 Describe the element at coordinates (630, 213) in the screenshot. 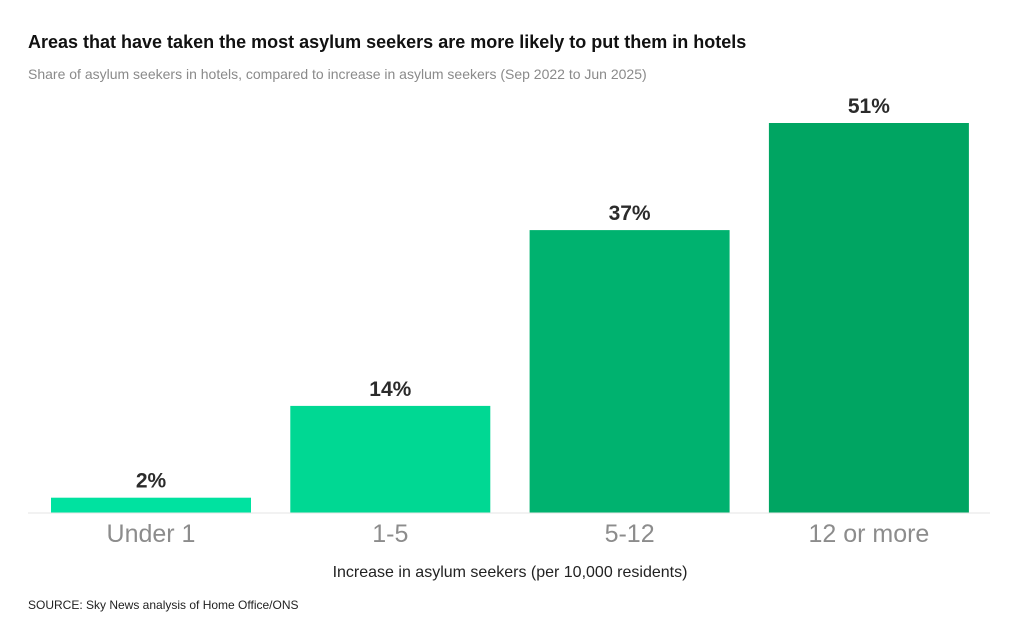

I see `value-label: 37%` at that location.